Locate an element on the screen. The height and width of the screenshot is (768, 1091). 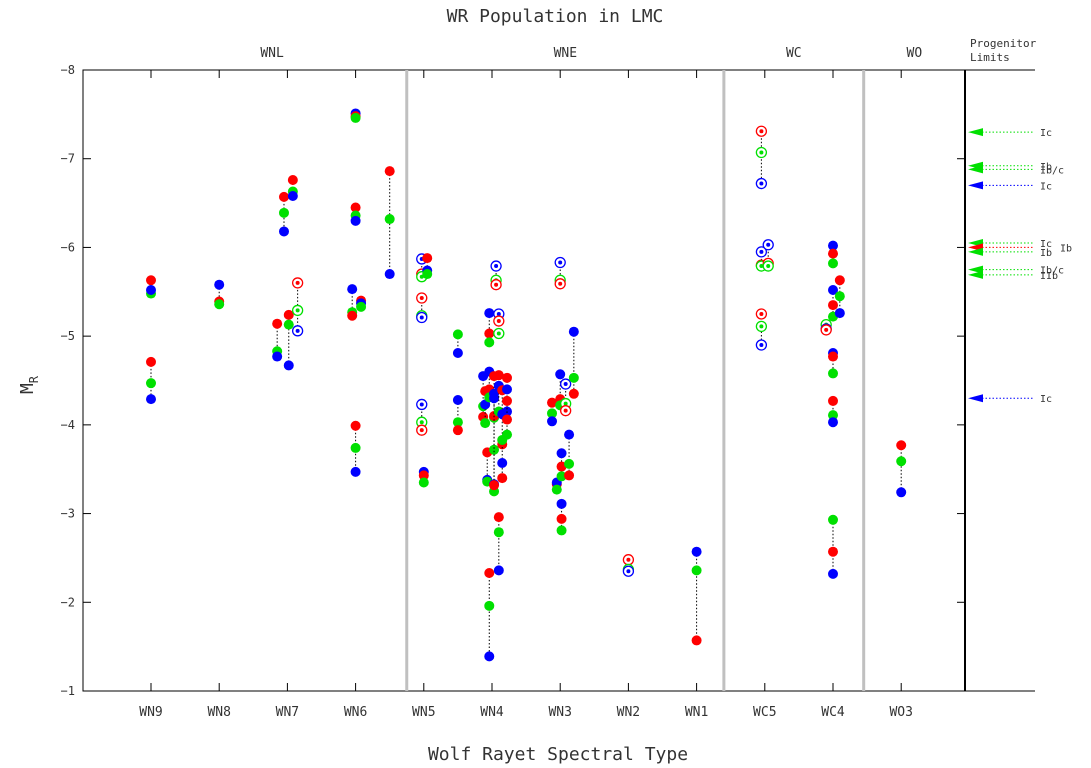
group-label-wc: WC is located at coordinates (794, 53).